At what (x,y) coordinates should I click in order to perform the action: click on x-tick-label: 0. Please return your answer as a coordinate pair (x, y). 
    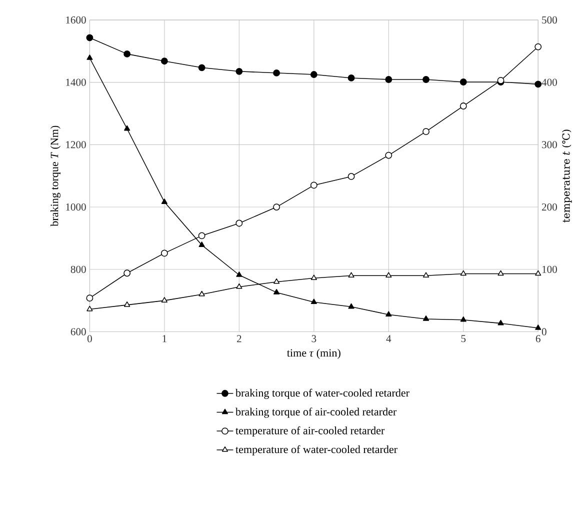
    Looking at the image, I should click on (89, 338).